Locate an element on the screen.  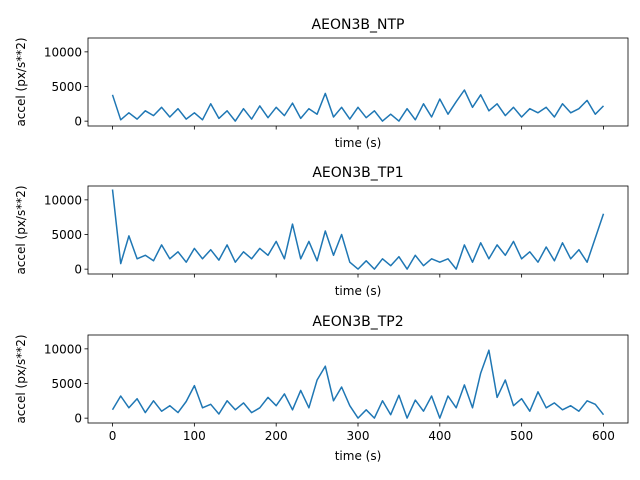
x-tick-label: 300 is located at coordinates (358, 436).